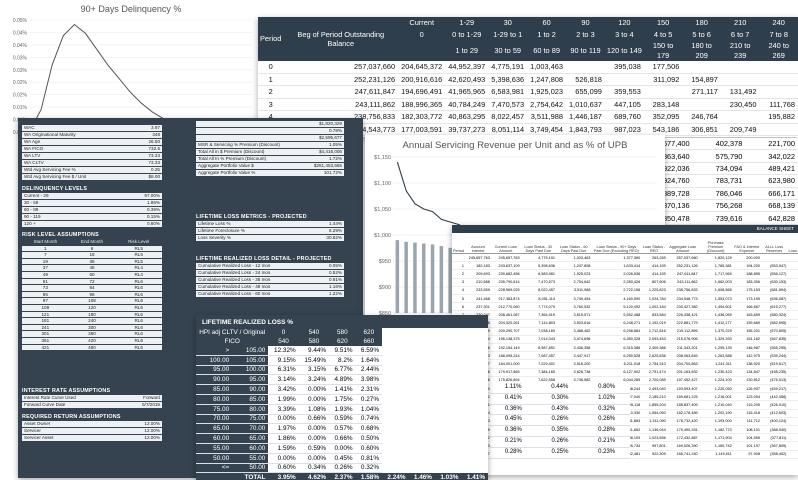 This screenshot has width=798, height=480. What do you see at coordinates (560, 451) in the screenshot?
I see `loss-extra-cell: 0.25%` at bounding box center [560, 451].